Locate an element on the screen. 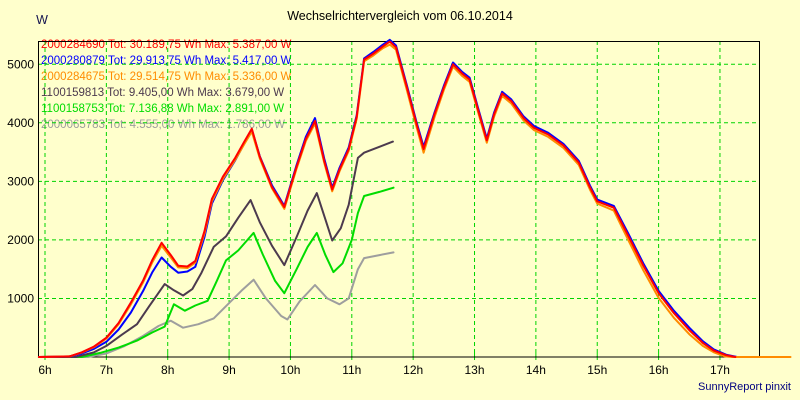 This screenshot has width=800, height=400. x-tick-label-10h: 10h is located at coordinates (290, 370).